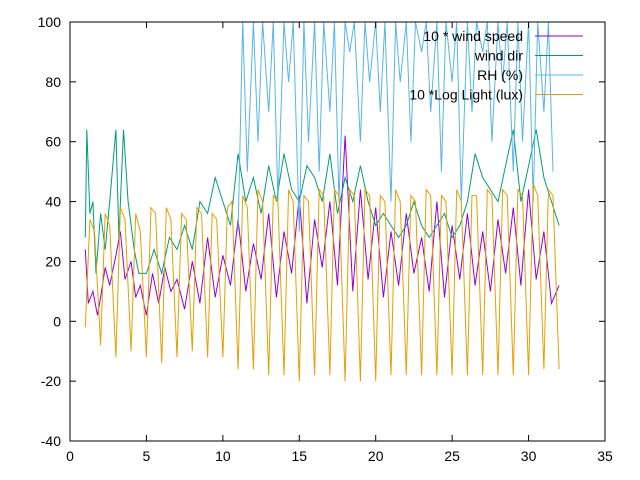 Image resolution: width=640 pixels, height=480 pixels. I want to click on x-tick-label: 25, so click(452, 456).